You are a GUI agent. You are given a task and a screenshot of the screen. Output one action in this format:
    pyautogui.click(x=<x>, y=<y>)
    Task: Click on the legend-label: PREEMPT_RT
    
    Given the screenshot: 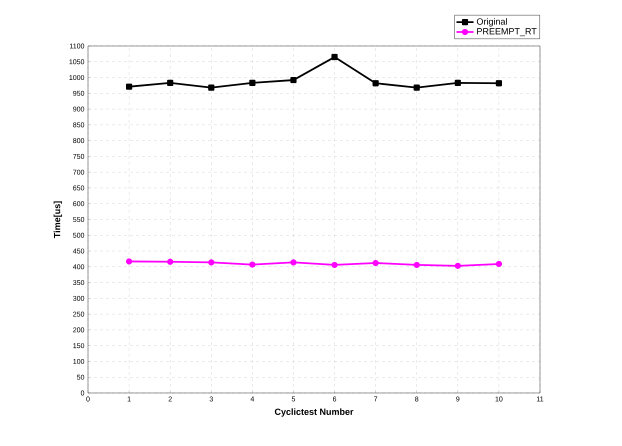 What is the action you would take?
    pyautogui.click(x=507, y=32)
    